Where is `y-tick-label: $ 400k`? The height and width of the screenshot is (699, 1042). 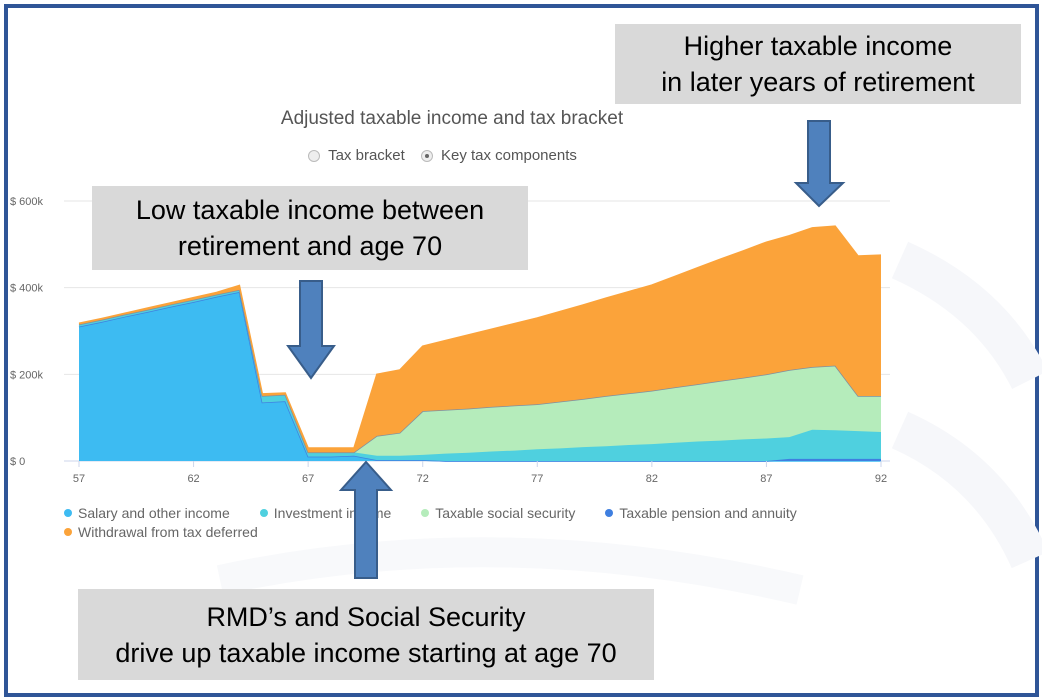
y-tick-label: $ 400k is located at coordinates (27, 289).